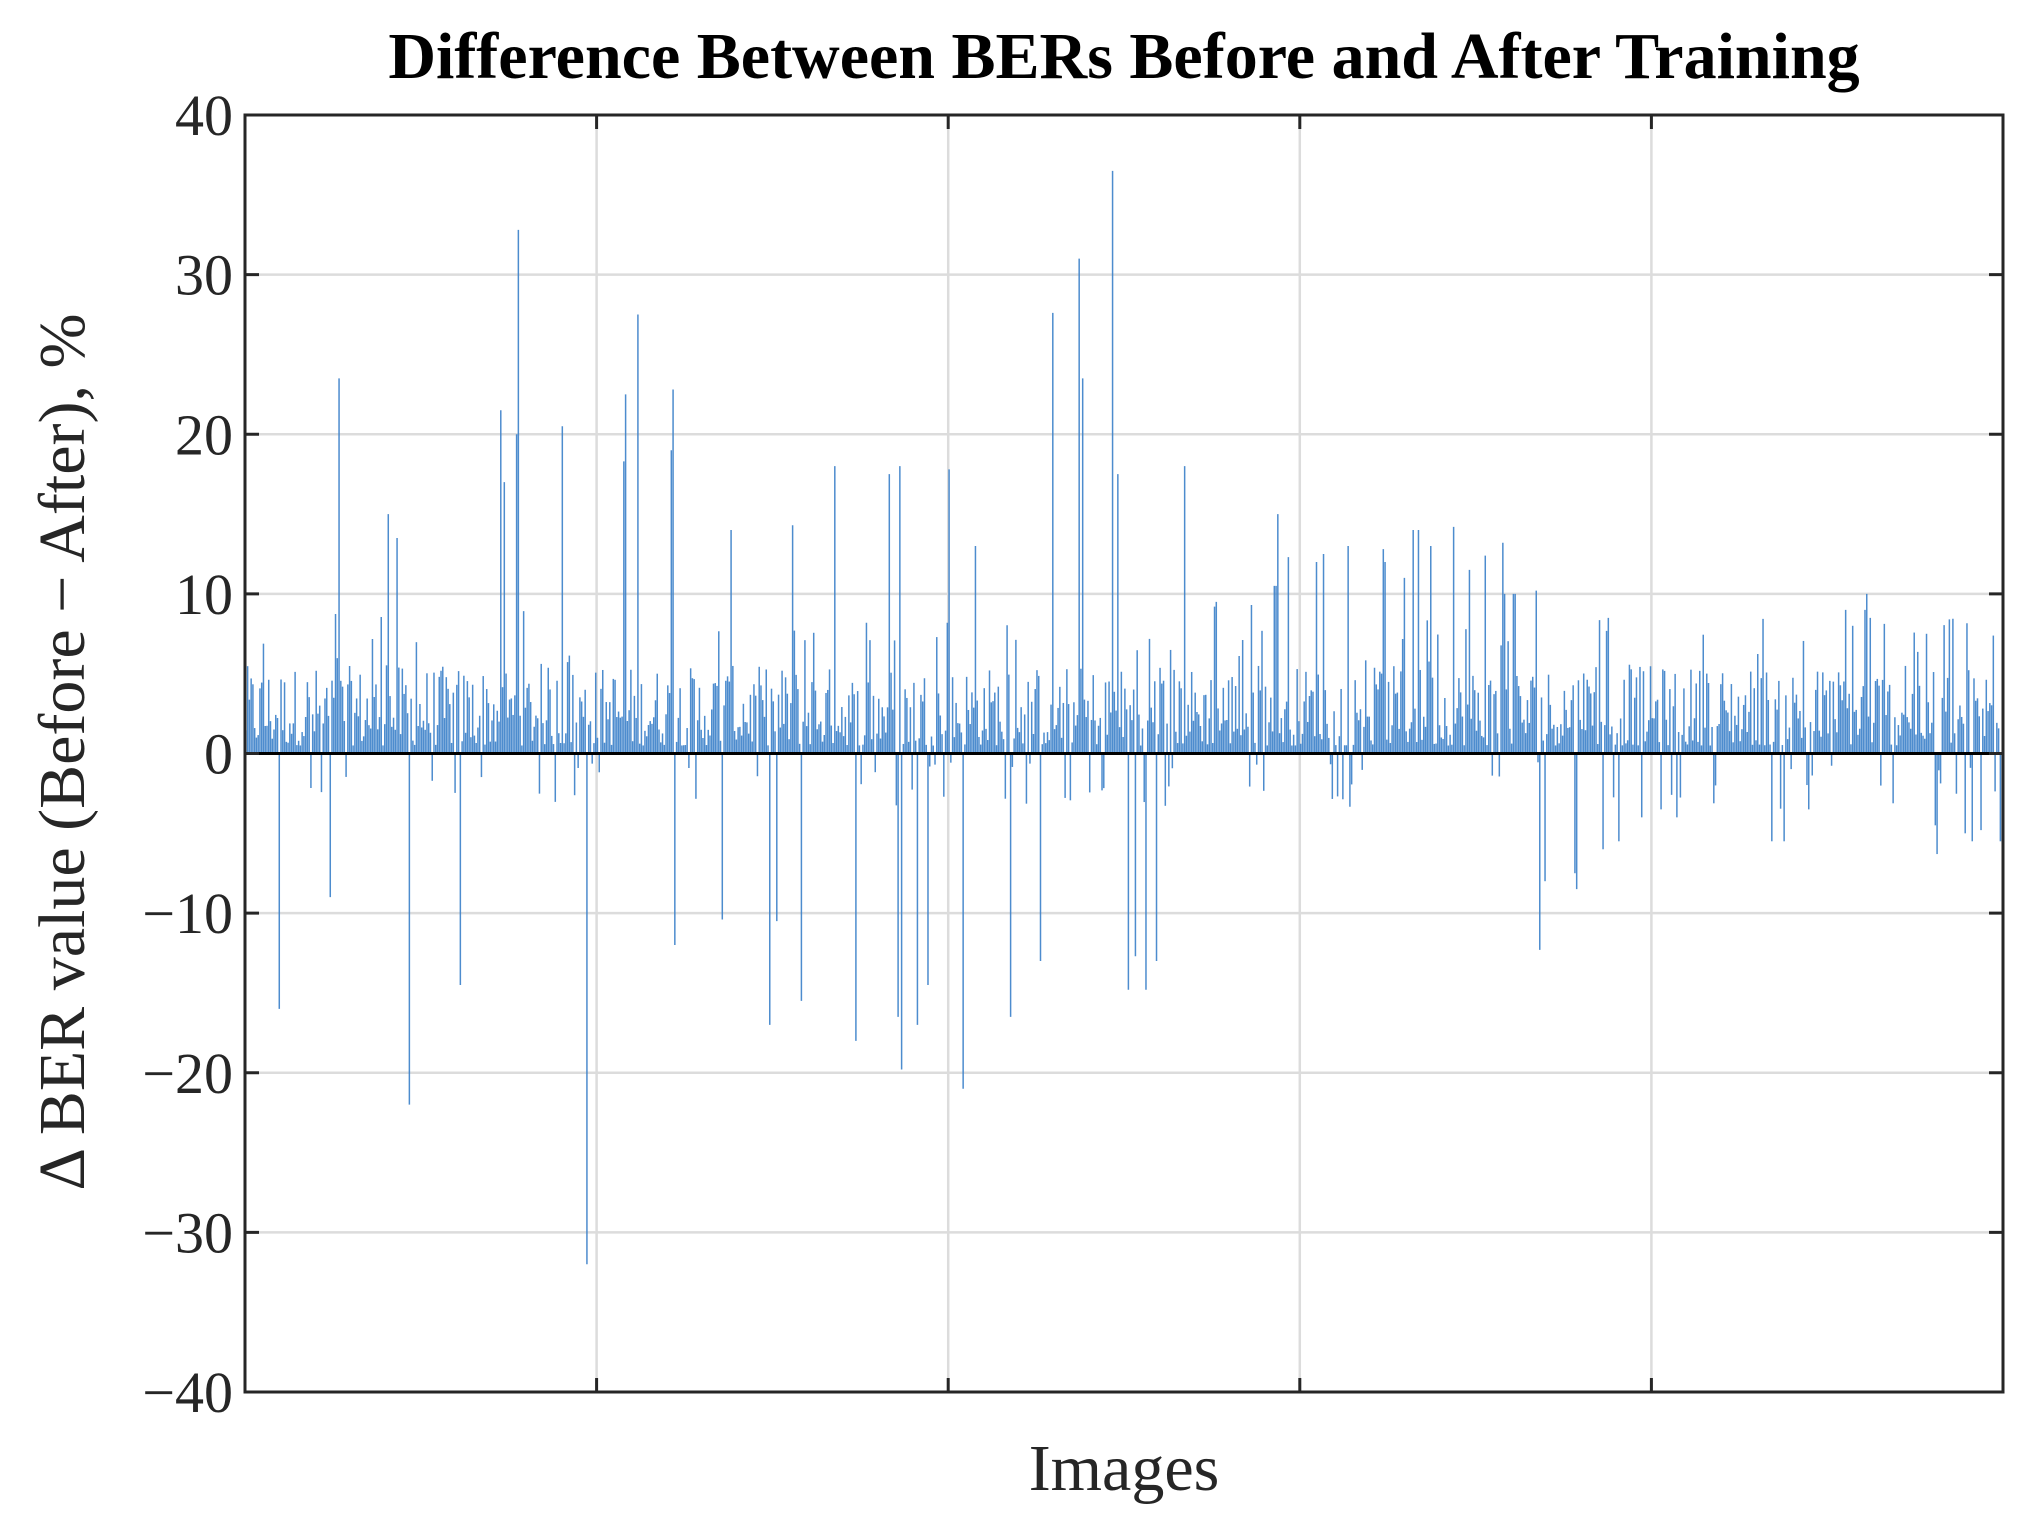 The width and height of the screenshot is (2032, 1523). I want to click on y-tick-label: 0, so click(218, 754).